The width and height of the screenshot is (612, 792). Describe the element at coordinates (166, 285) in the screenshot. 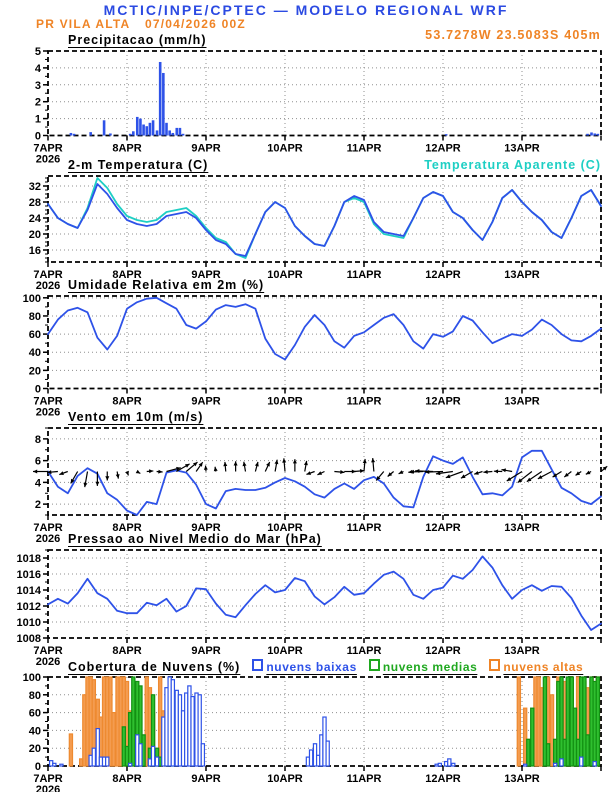

I see `panel-title-humidity: Umidade Relativa em 2m (%)` at that location.